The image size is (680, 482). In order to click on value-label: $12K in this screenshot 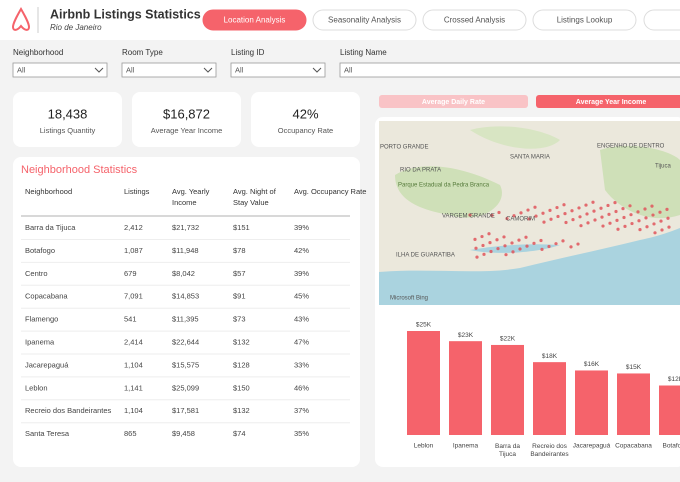, I will do `click(674, 379)`.